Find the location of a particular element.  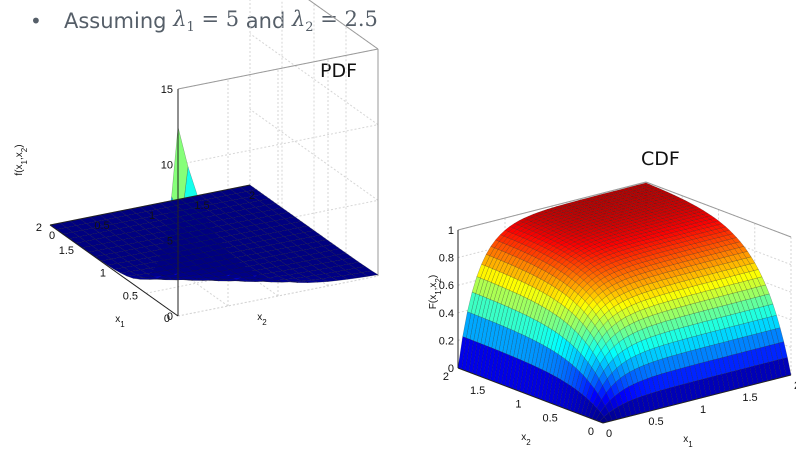

lambda2-expression: λ2 = 2.5 is located at coordinates (335, 21).